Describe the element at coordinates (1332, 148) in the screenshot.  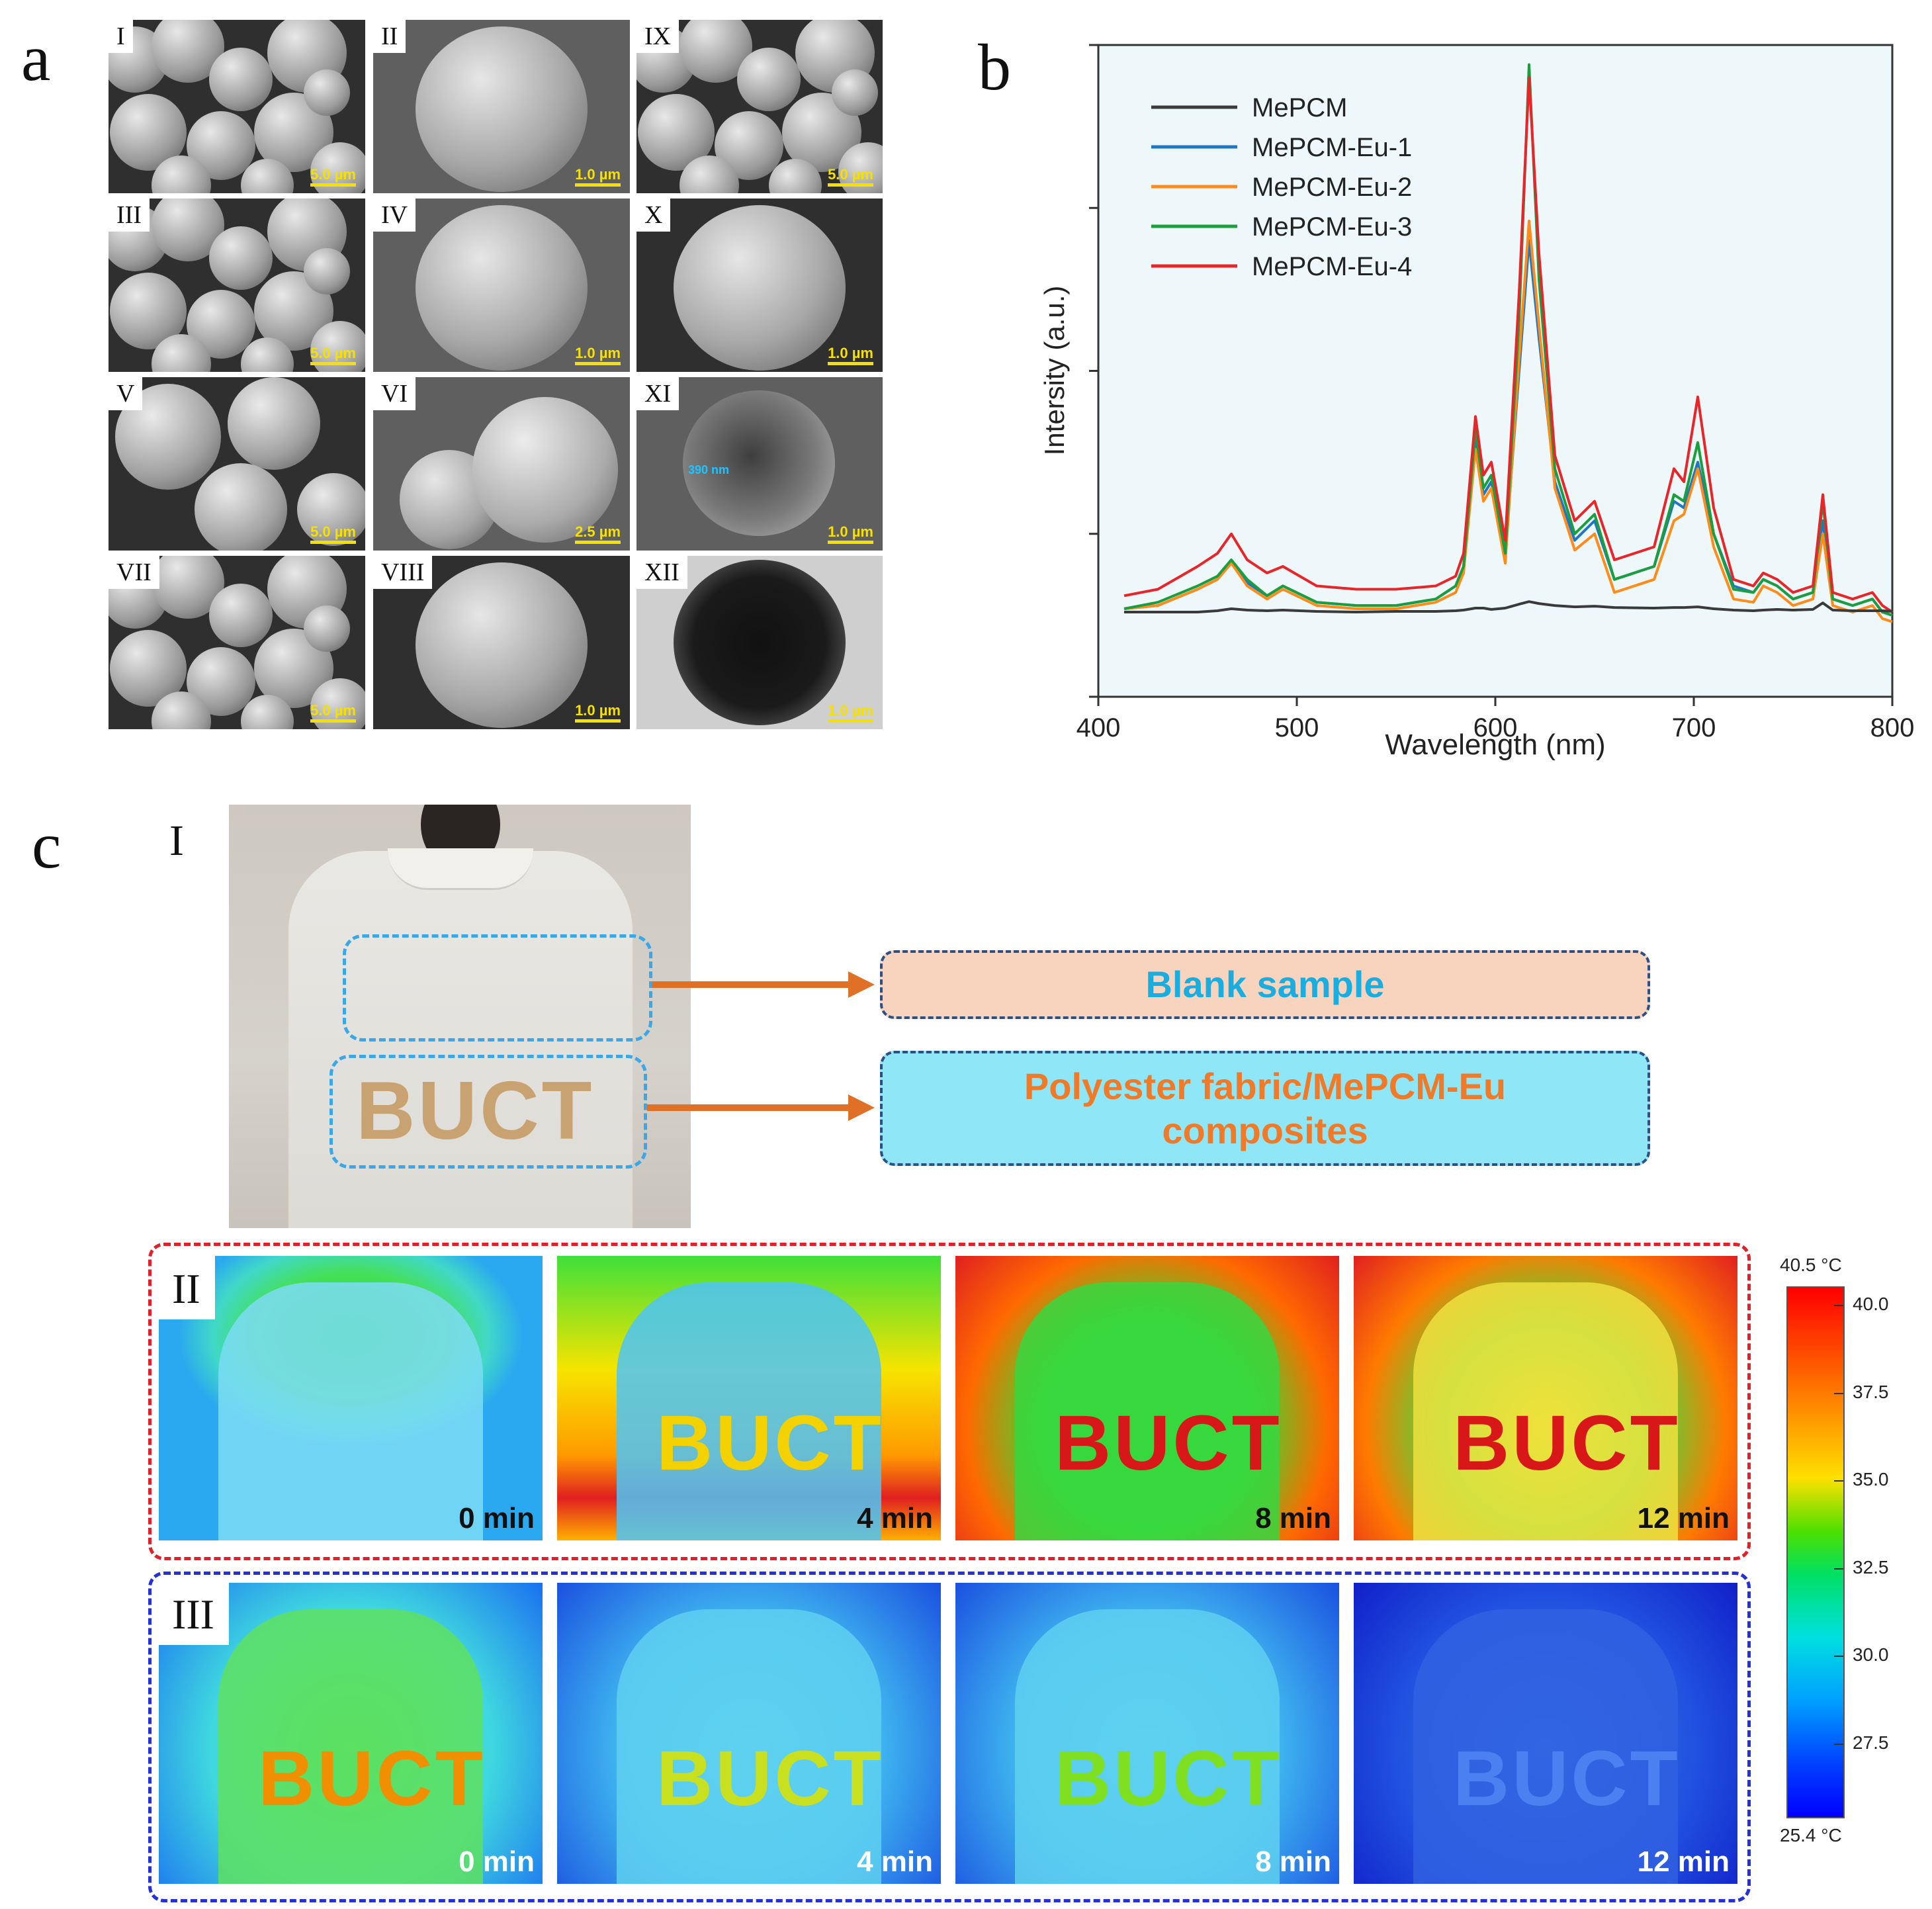
I see `legend-label: MePCM-Eu-1` at that location.